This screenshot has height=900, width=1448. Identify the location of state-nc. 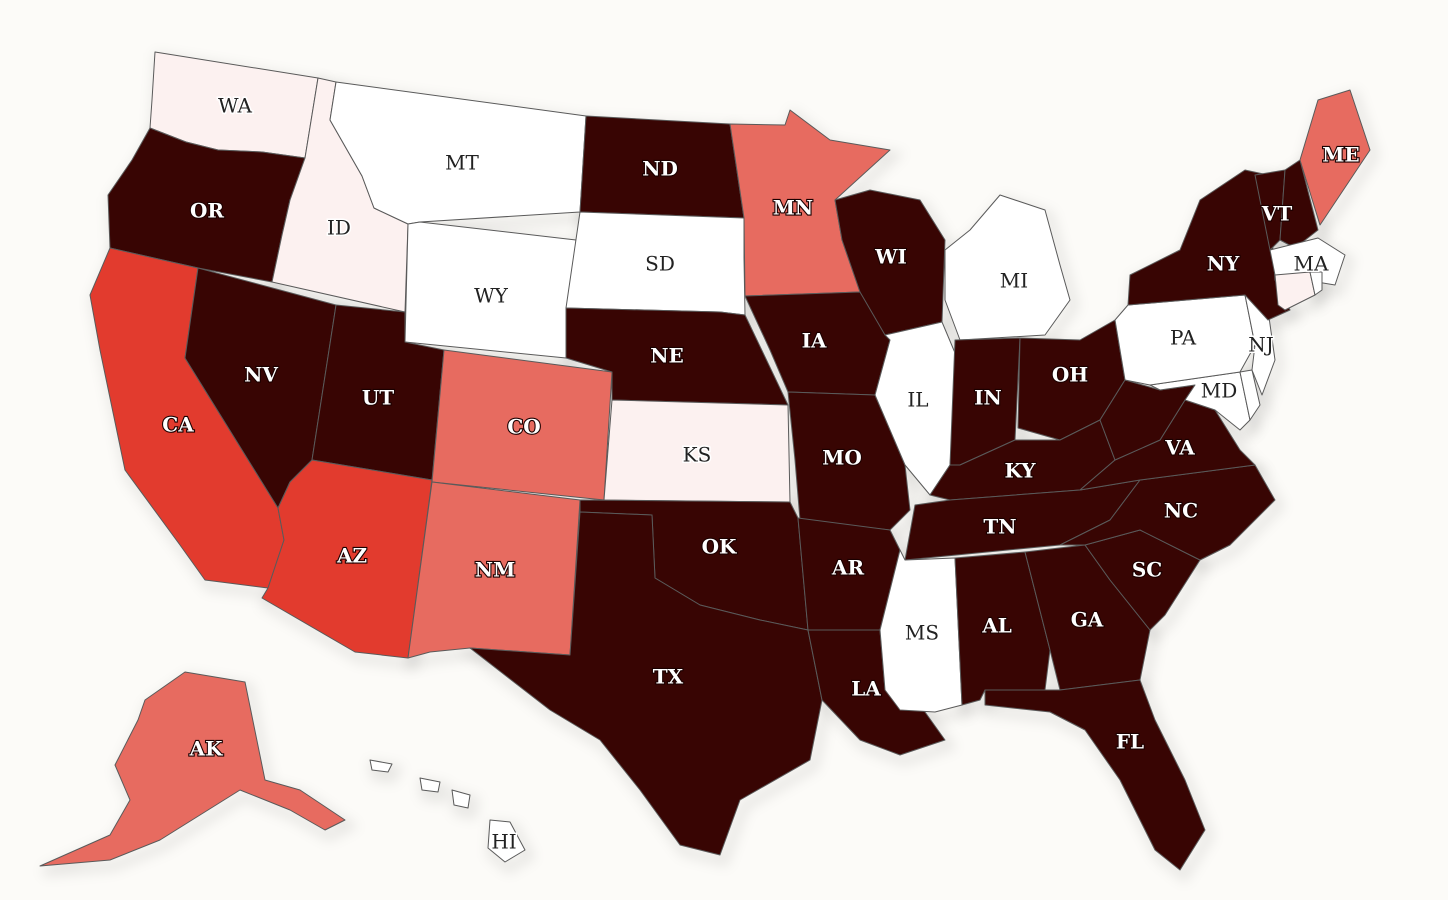
(1167, 512).